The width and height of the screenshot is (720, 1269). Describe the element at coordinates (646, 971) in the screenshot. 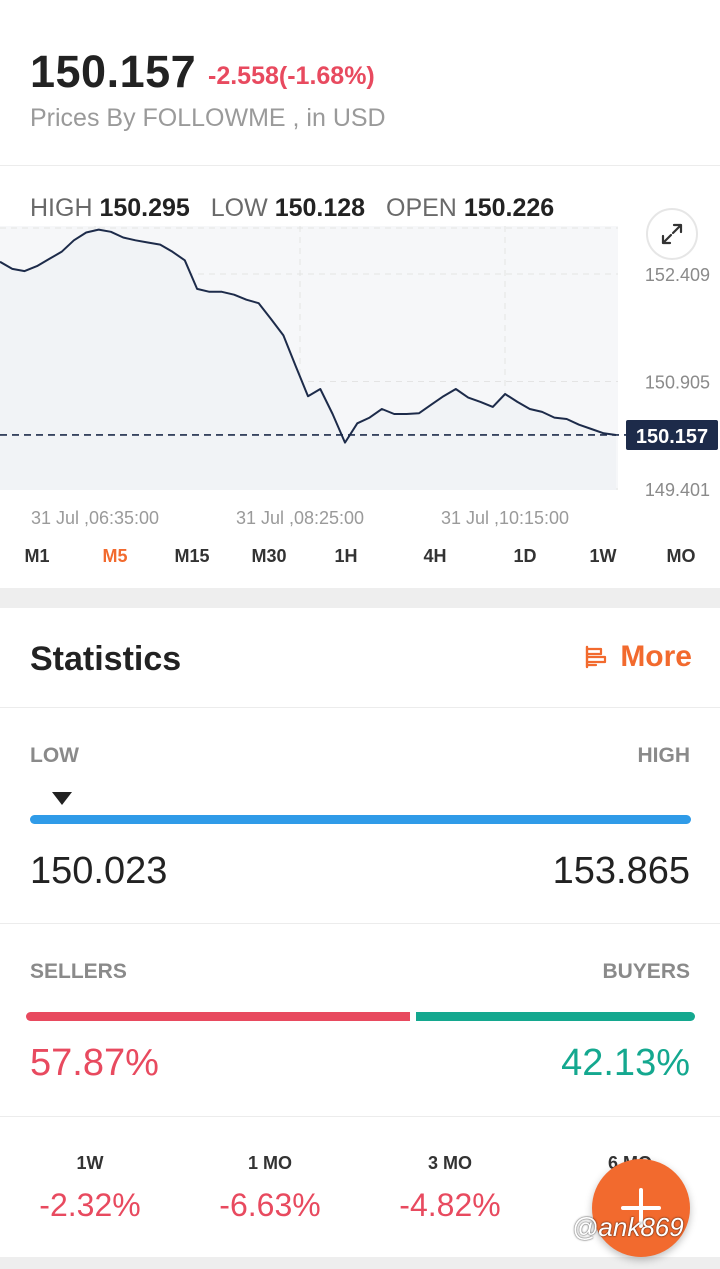

I see `buyers-label: BUYERS` at that location.